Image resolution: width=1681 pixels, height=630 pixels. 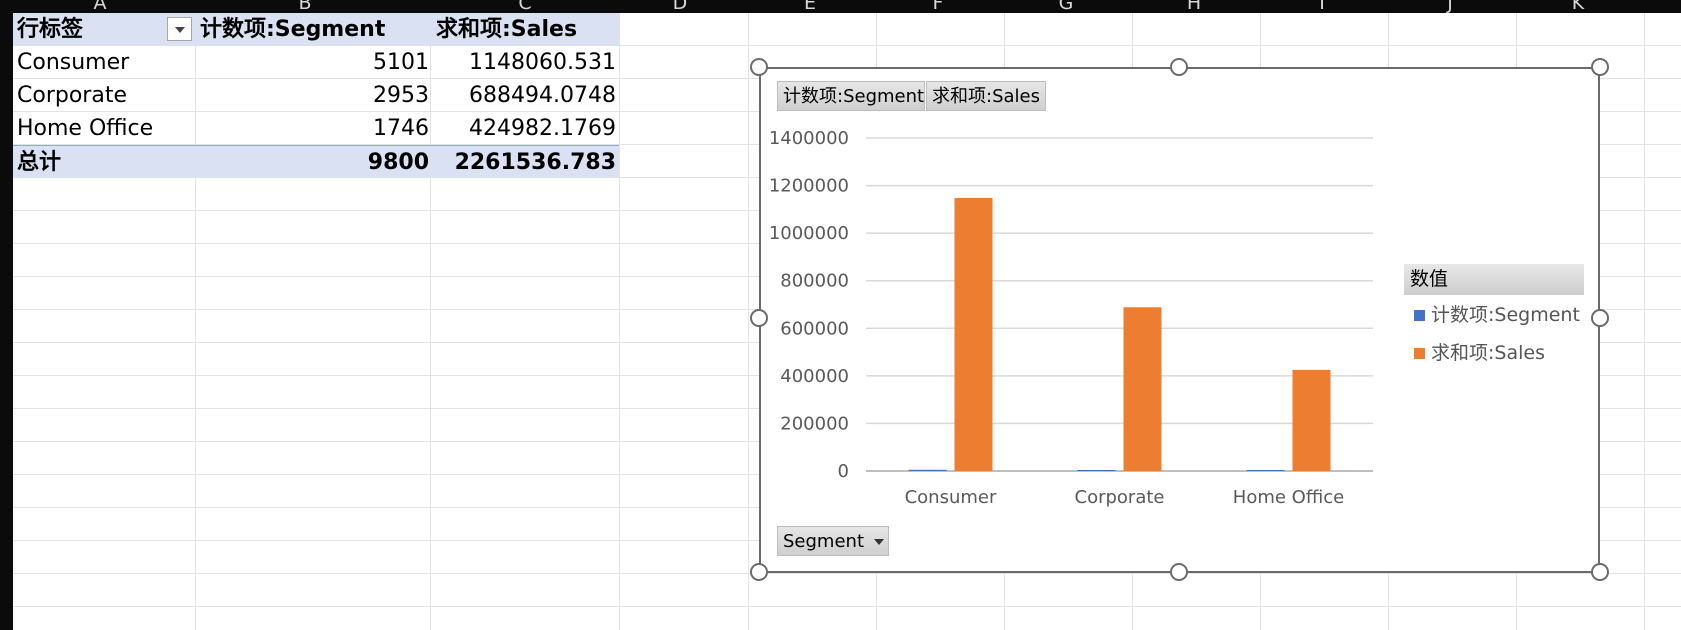 I want to click on legend-swatch-orange, so click(x=1419, y=353).